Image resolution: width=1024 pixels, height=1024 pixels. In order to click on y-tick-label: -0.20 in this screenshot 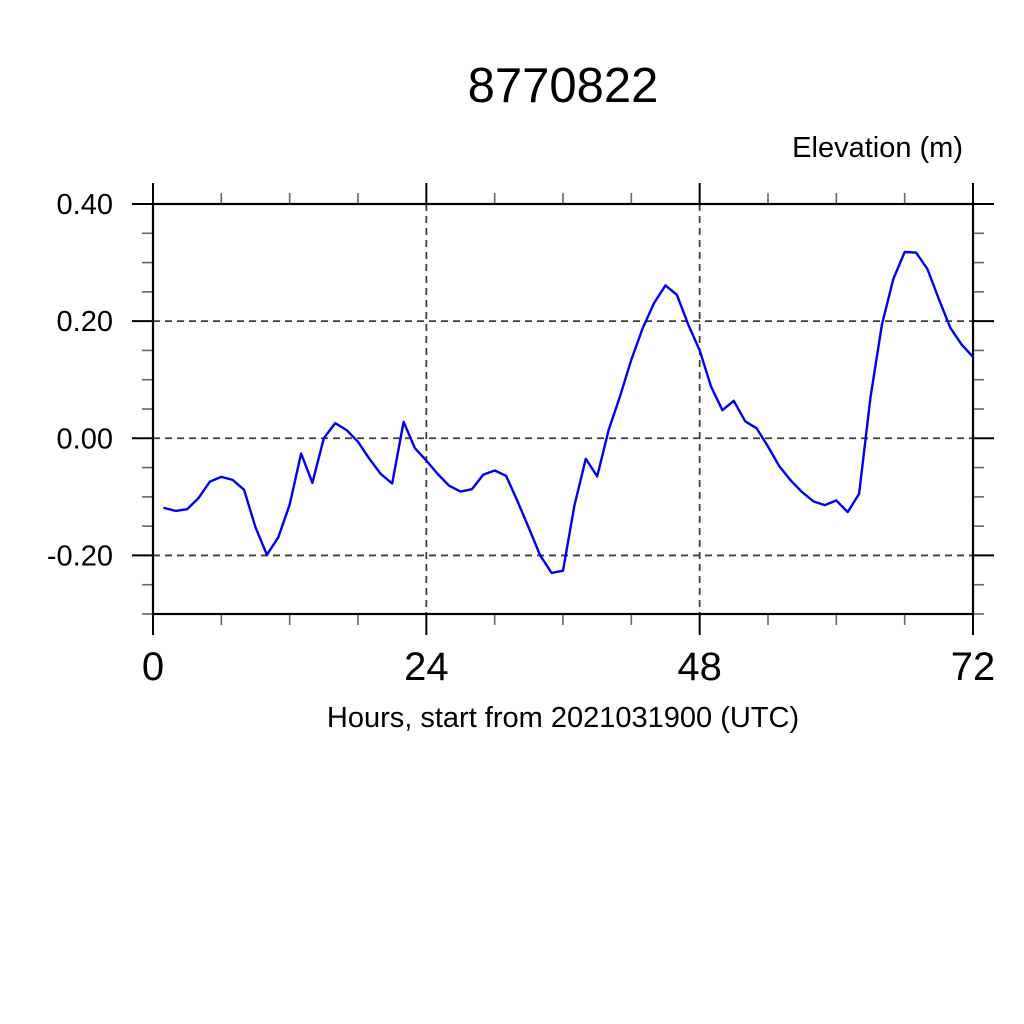, I will do `click(80, 556)`.